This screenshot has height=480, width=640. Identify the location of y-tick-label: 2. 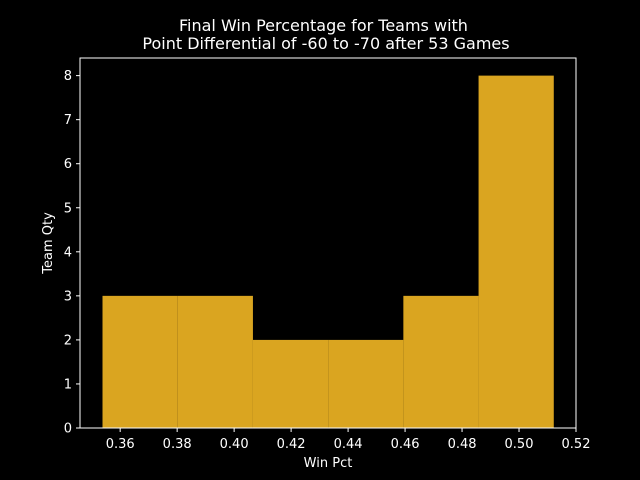
(68, 340).